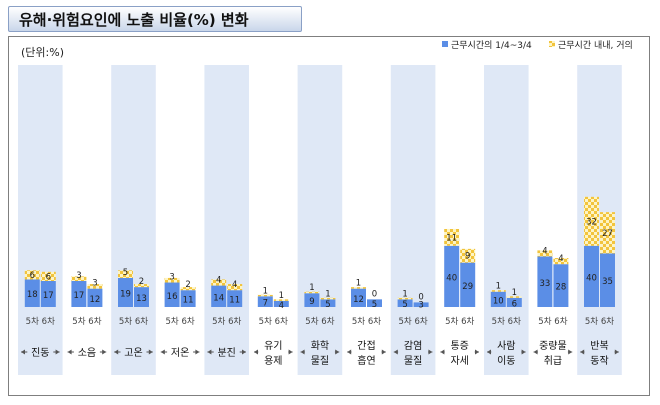 This screenshot has height=405, width=660. What do you see at coordinates (607, 234) in the screenshot?
I see `bar-value-label: 27` at bounding box center [607, 234].